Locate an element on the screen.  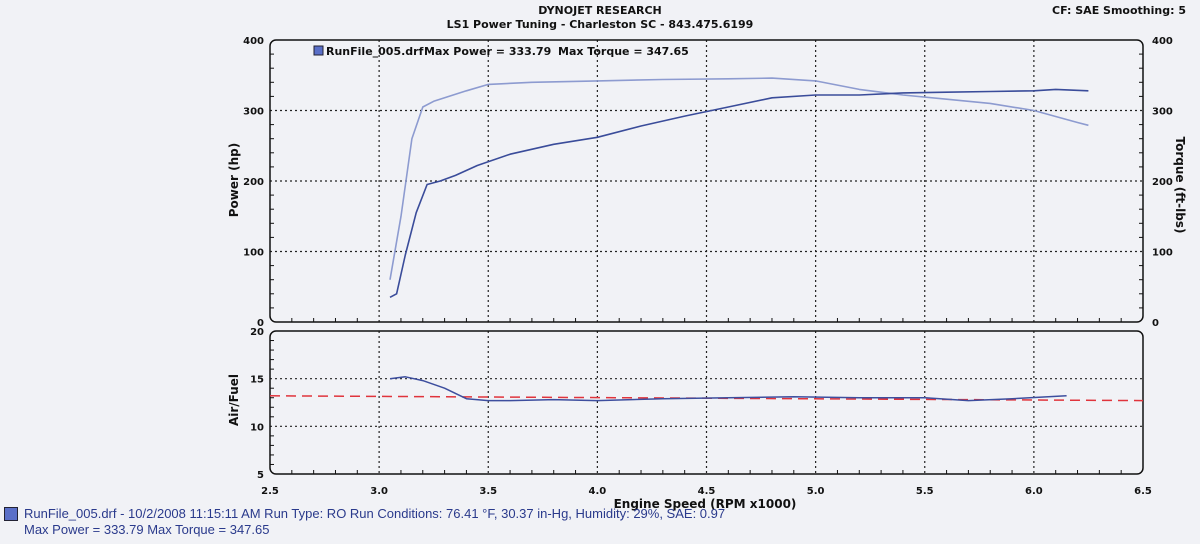
afr-tick-label: 10 is located at coordinates (257, 427).